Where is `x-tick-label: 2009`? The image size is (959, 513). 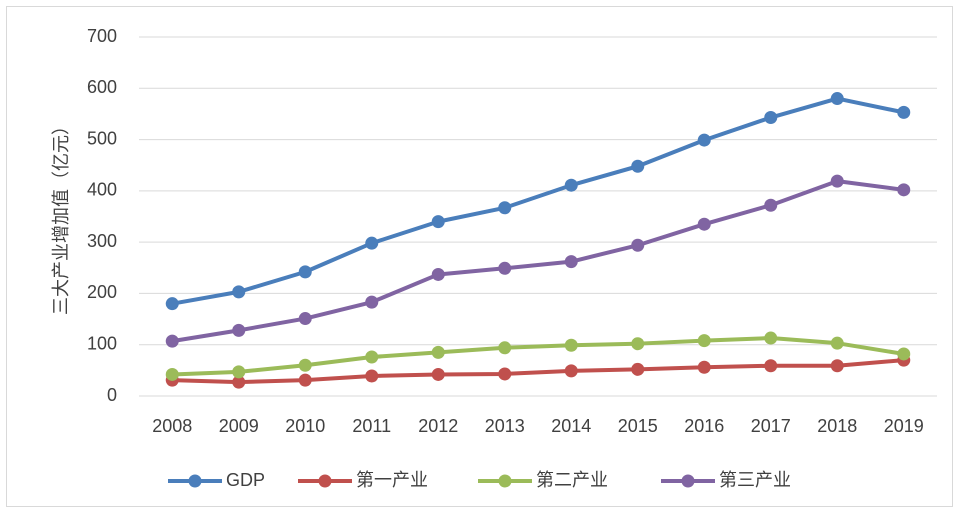
x-tick-label: 2009 is located at coordinates (239, 426).